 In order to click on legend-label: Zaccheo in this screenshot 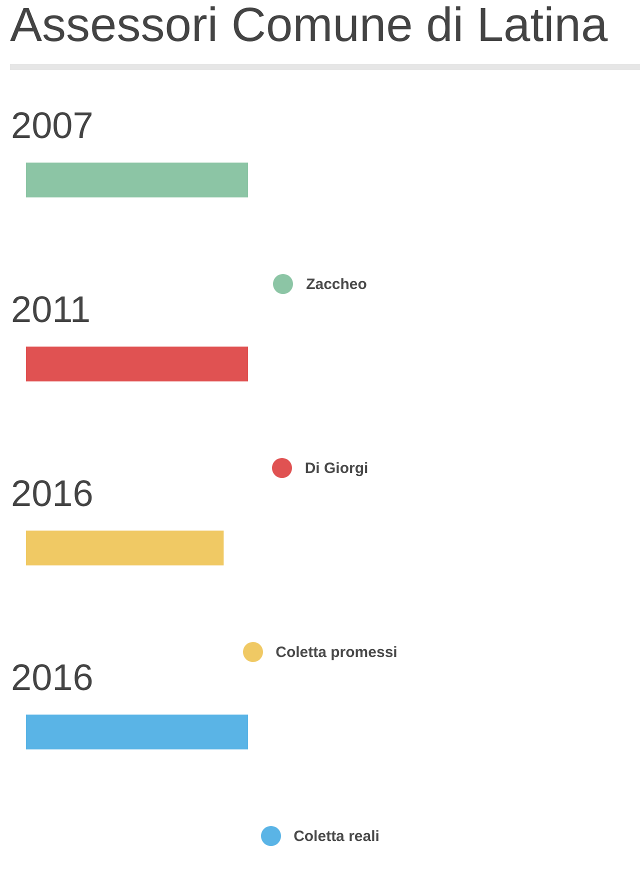, I will do `click(336, 284)`.